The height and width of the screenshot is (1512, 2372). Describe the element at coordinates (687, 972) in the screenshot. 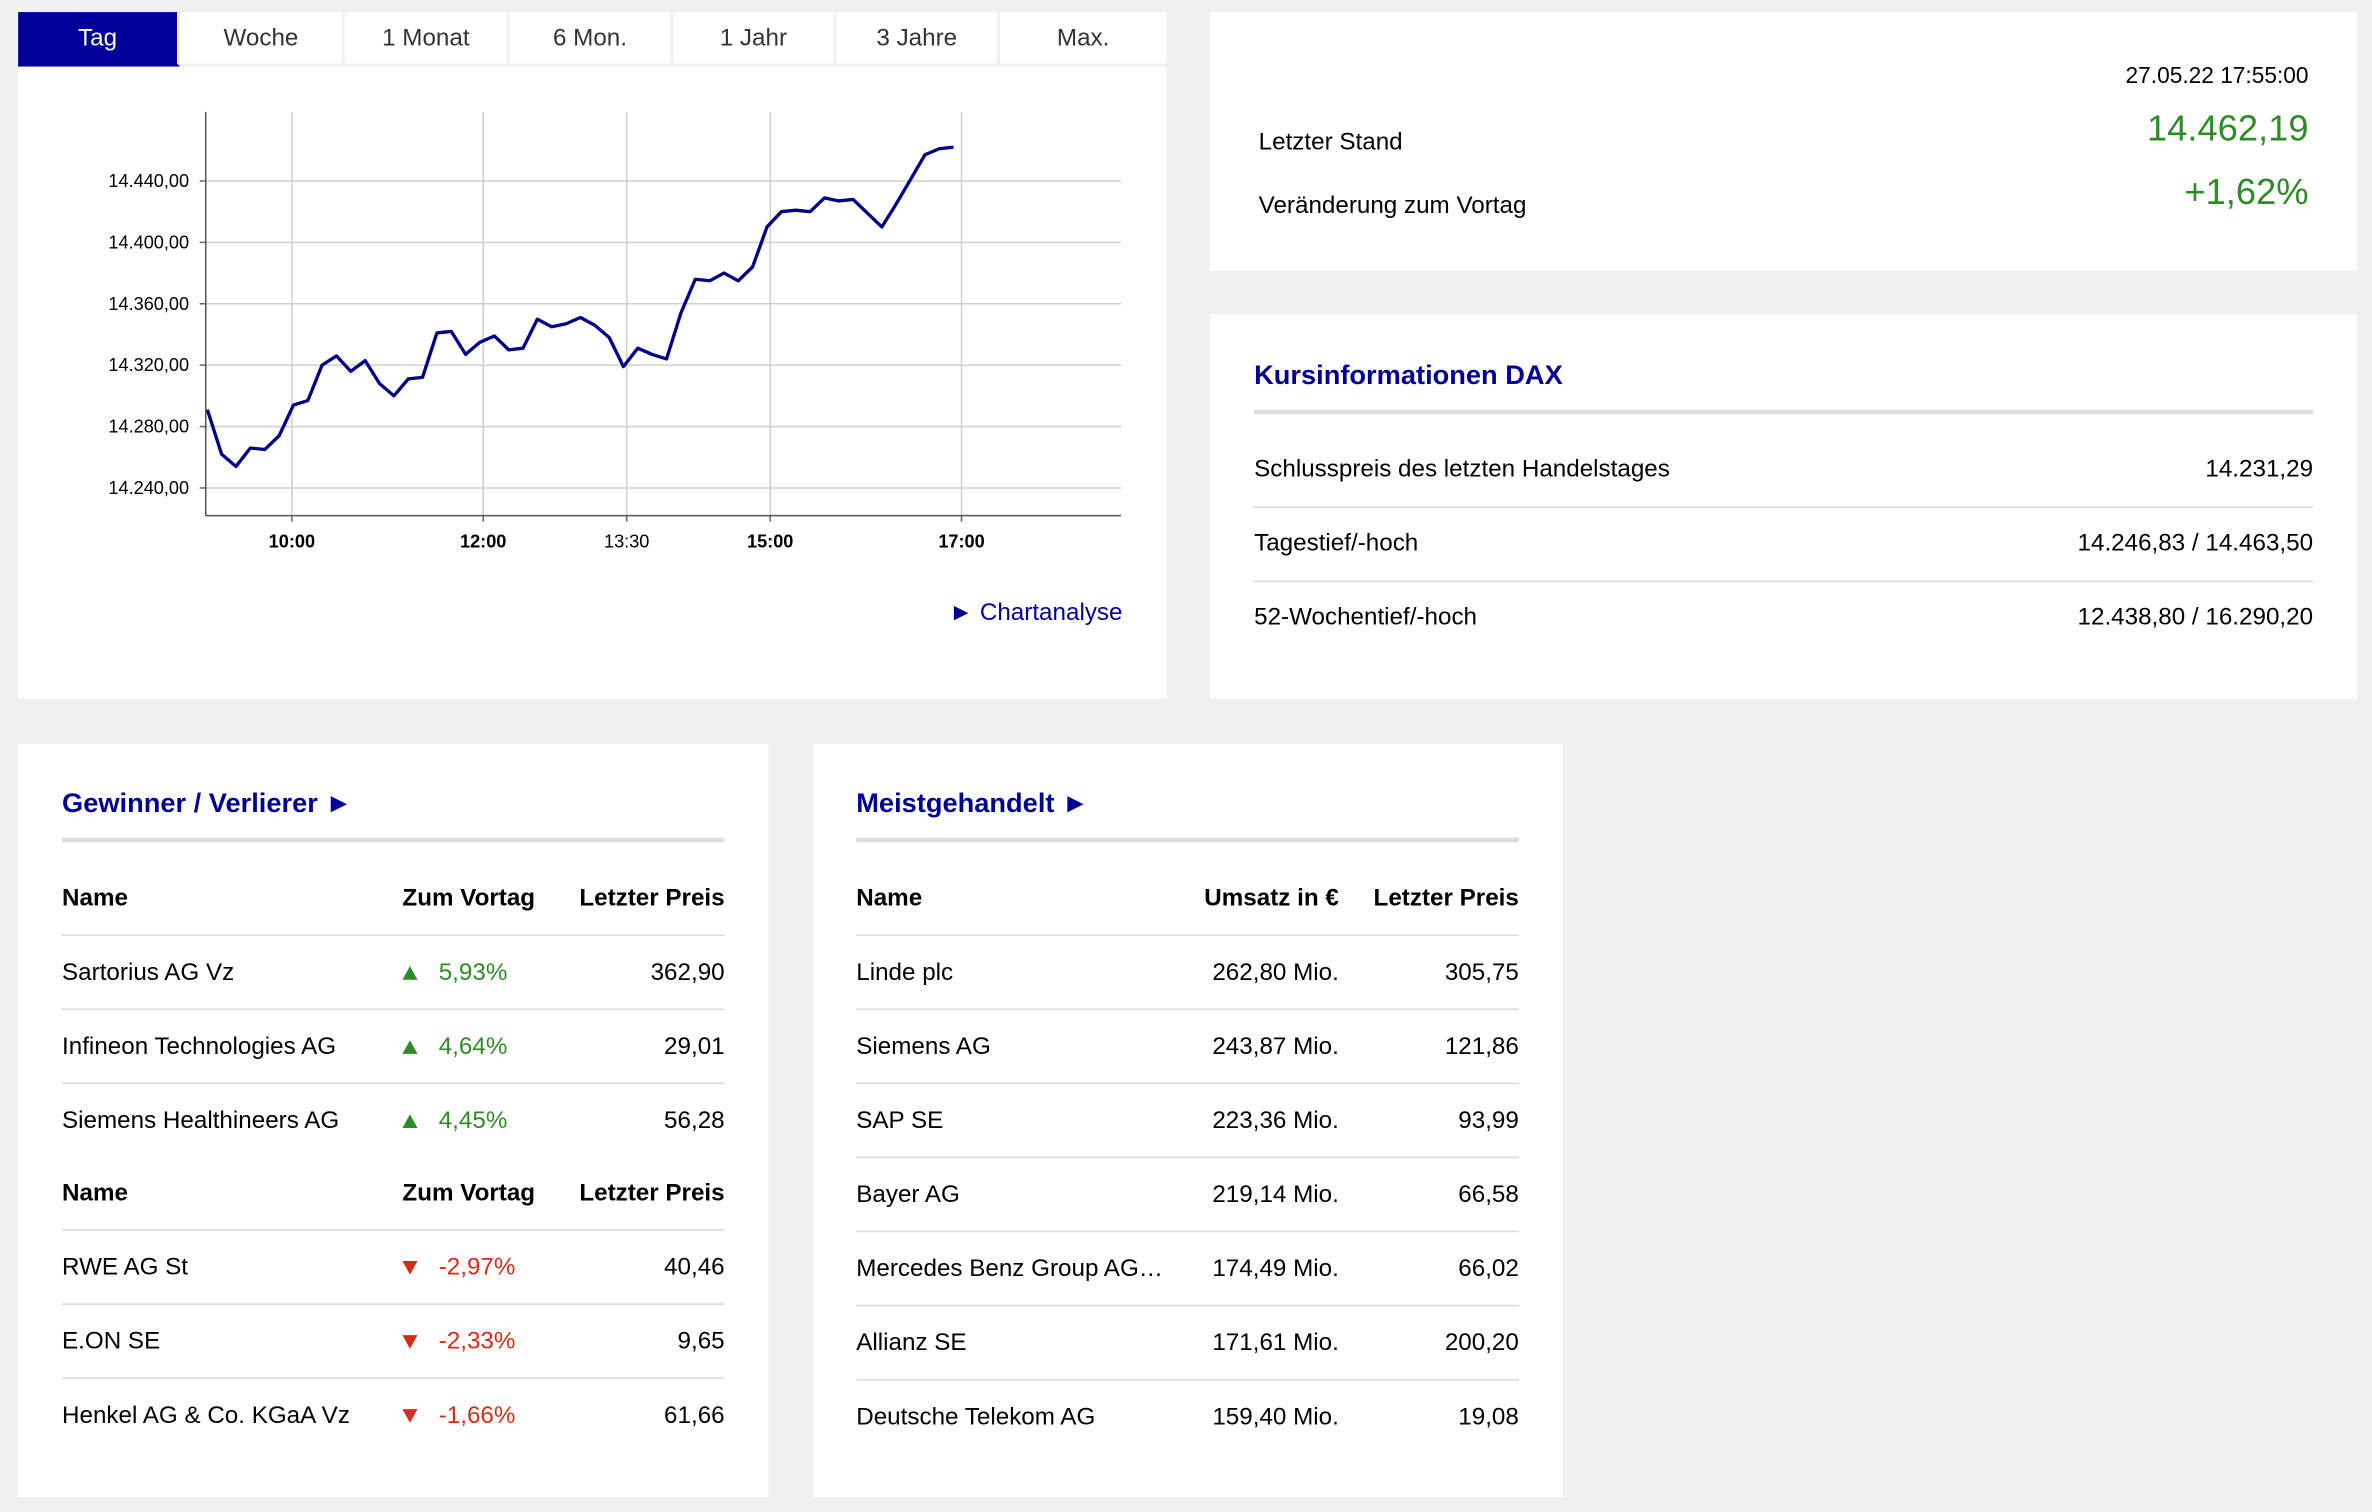

I see `stock-price: 362,90` at that location.